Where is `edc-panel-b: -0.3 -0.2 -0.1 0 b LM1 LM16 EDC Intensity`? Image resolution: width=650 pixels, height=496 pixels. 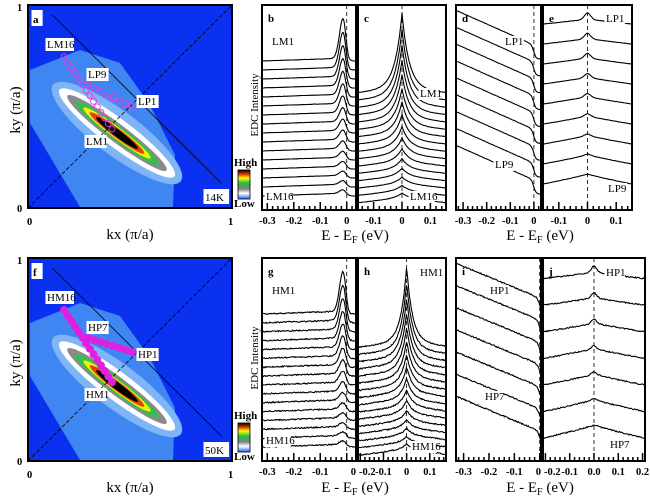 edc-panel-b: -0.3 -0.2 -0.1 0 b LM1 LM16 EDC Intensity is located at coordinates (303, 115).